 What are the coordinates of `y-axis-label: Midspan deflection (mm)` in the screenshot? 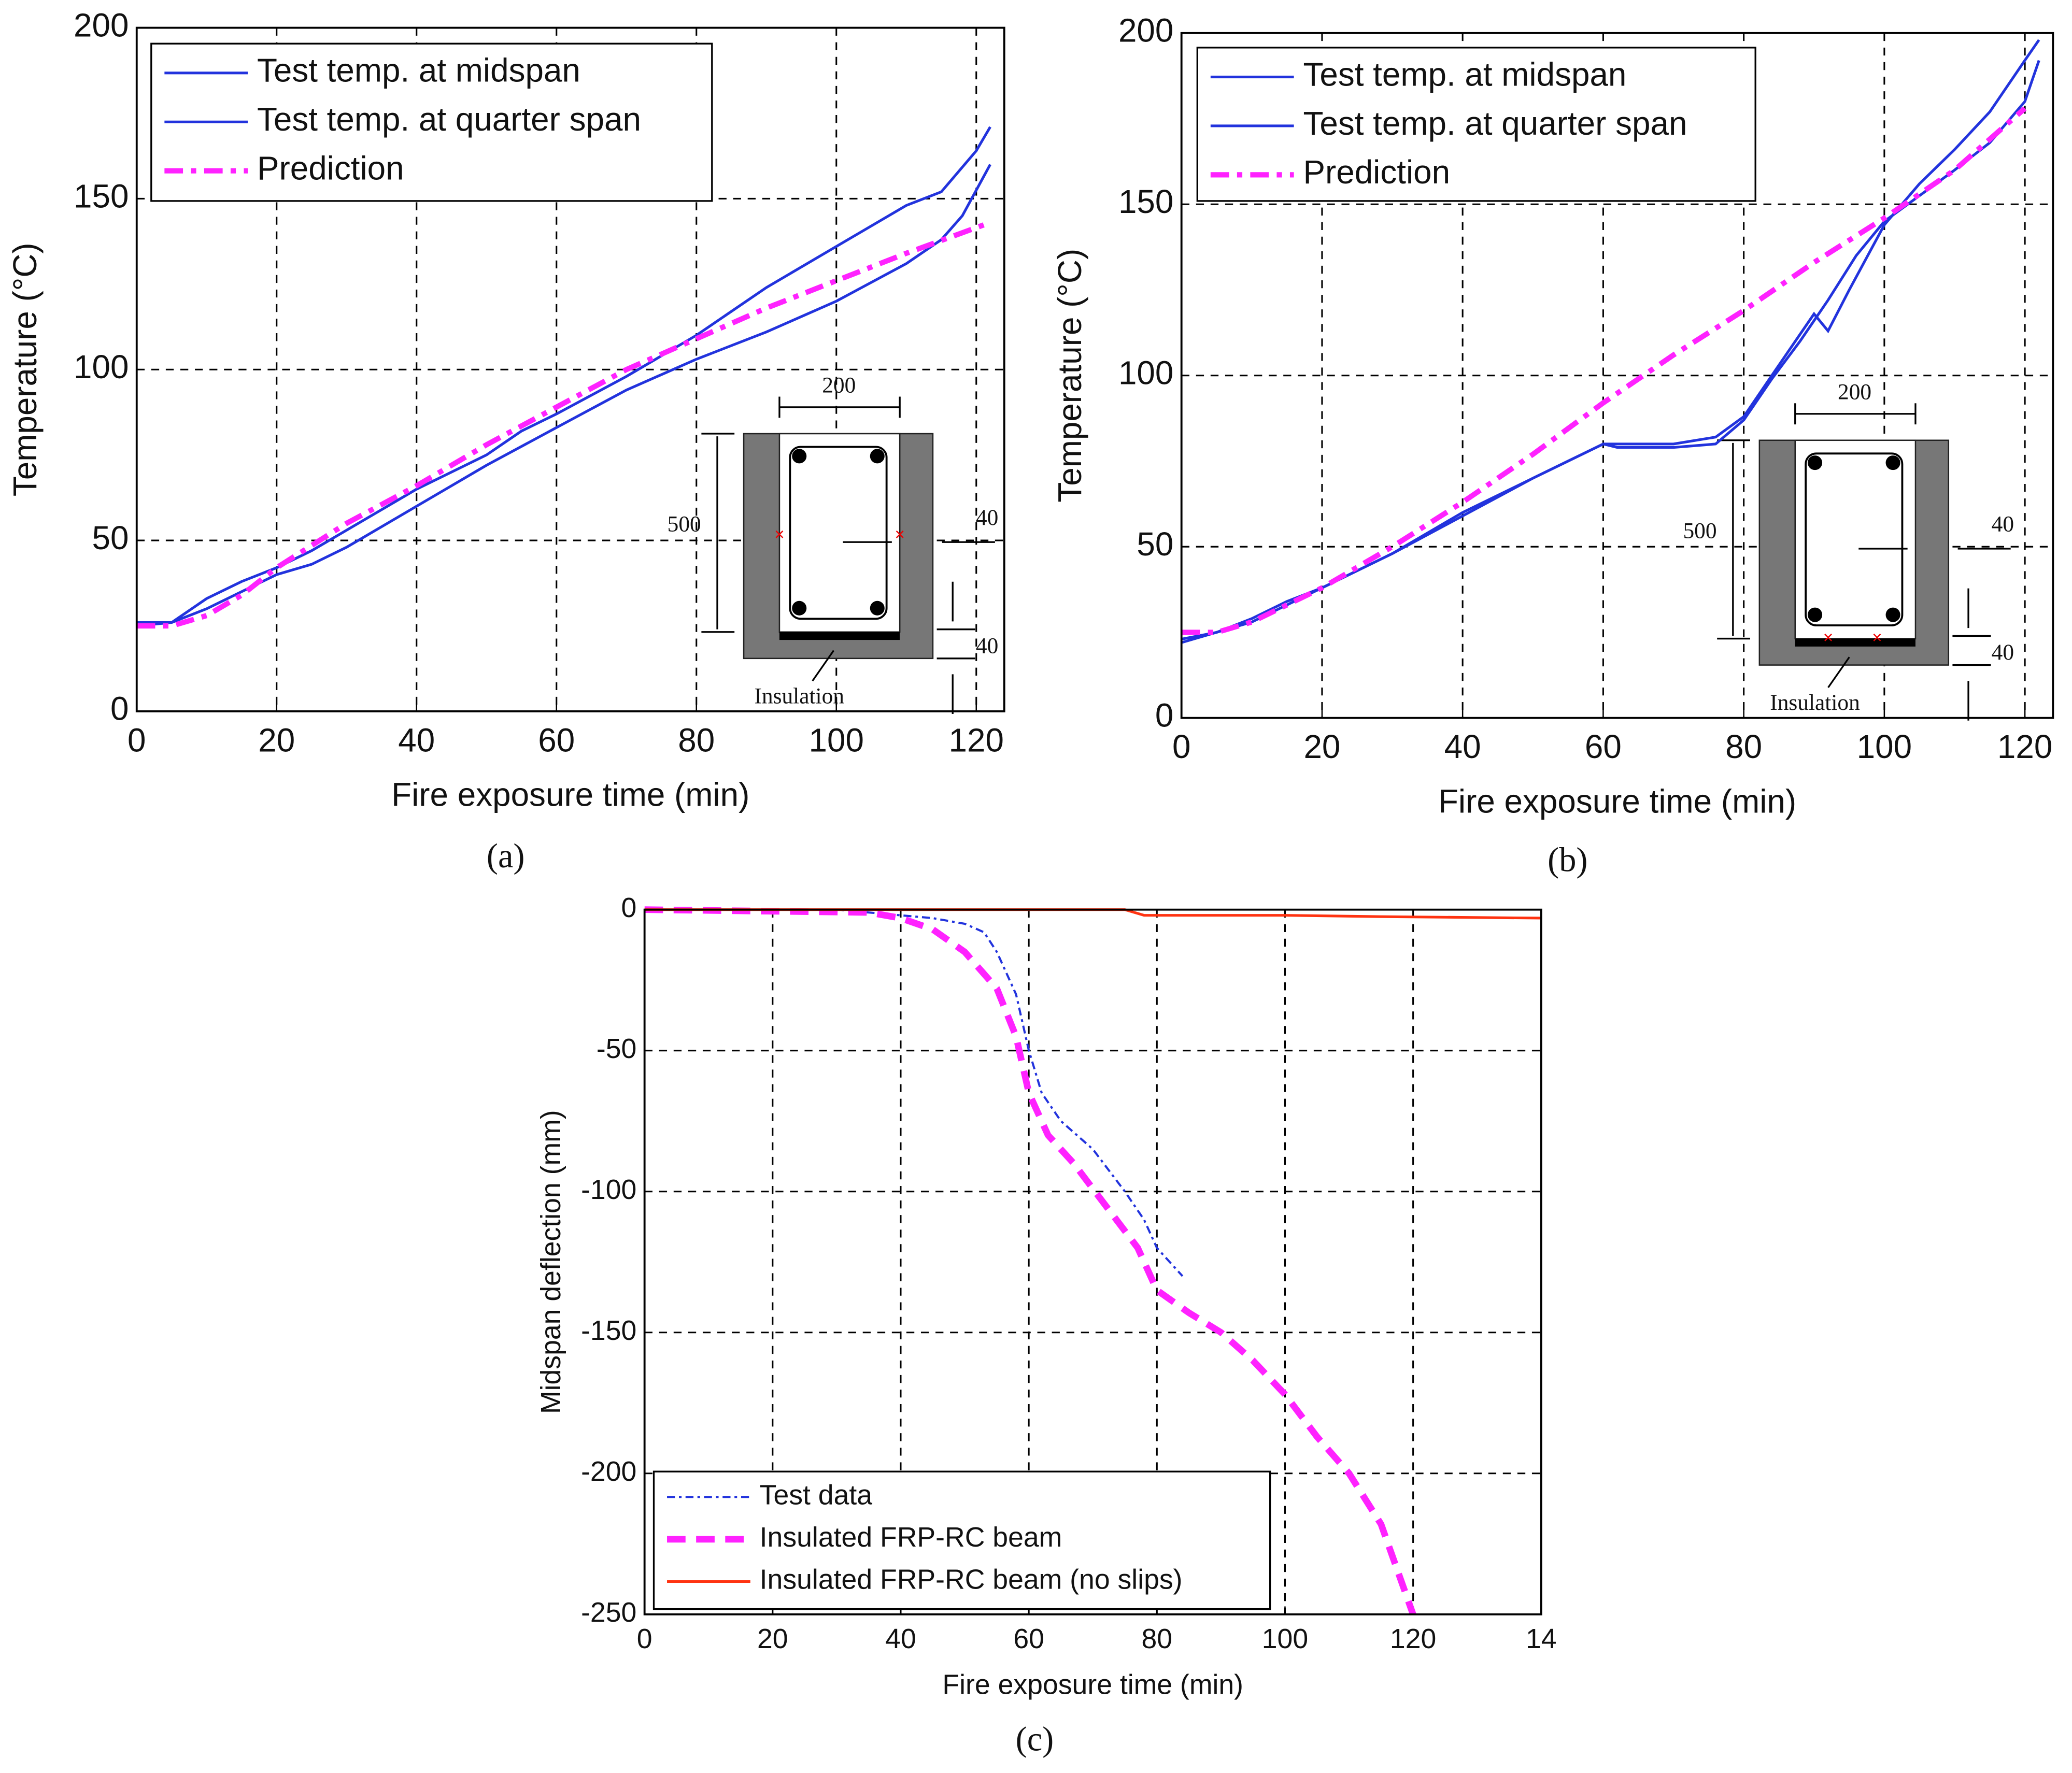 It's located at (550, 1262).